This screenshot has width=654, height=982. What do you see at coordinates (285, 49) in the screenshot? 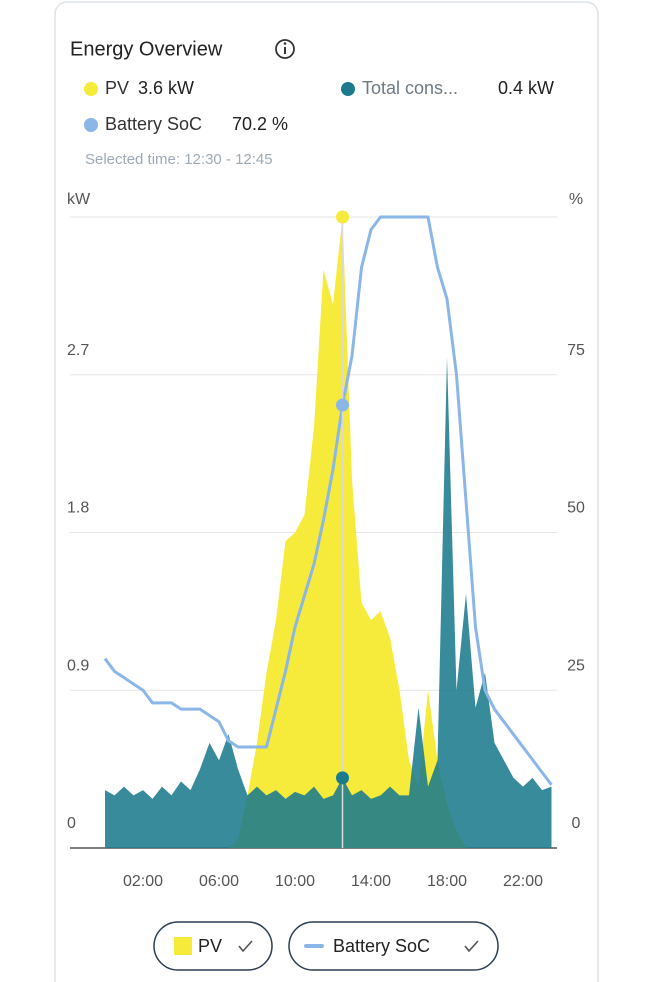
I see `info-icon` at bounding box center [285, 49].